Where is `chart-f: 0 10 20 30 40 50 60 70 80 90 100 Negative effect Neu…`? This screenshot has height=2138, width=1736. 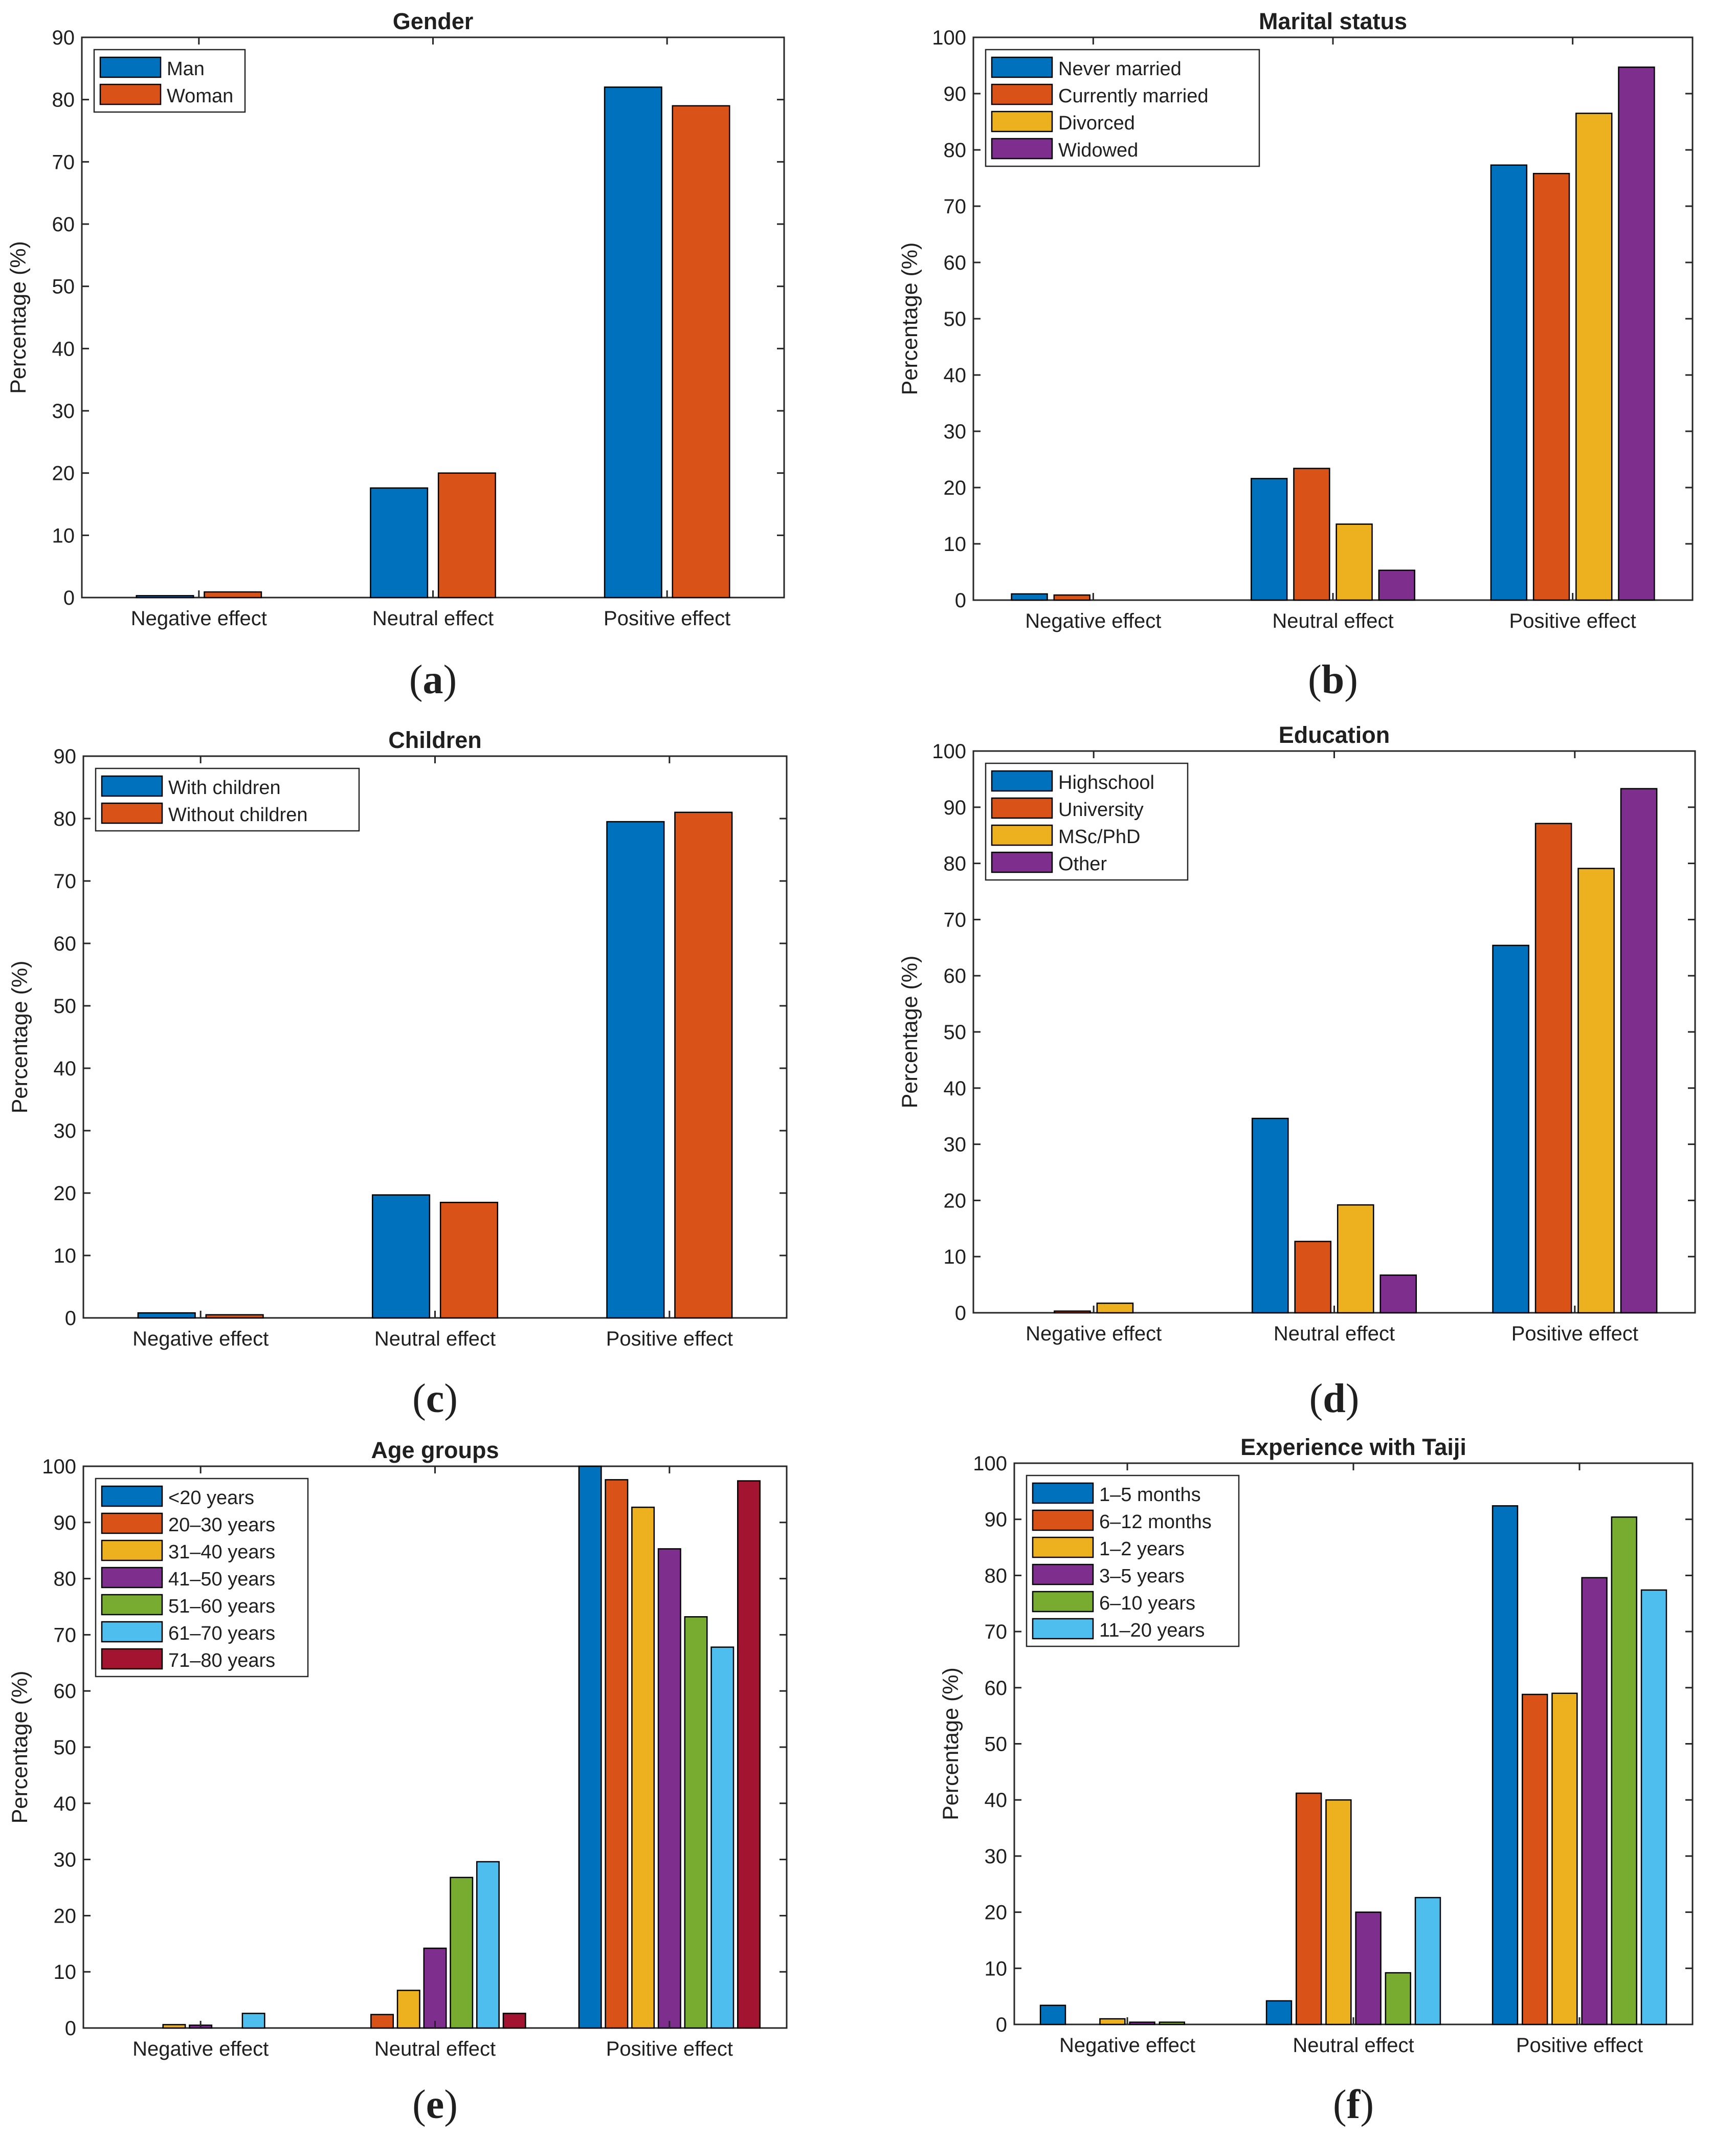
chart-f: 0 10 20 30 40 50 60 70 80 90 100 Negative effect Neu… is located at coordinates (1317, 1780).